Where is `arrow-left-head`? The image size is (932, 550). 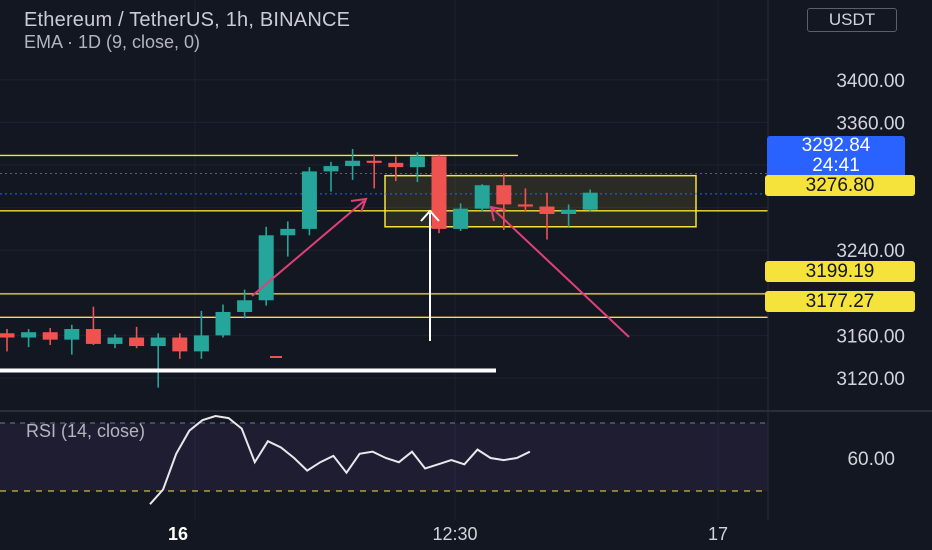
arrow-left-head is located at coordinates (359, 205).